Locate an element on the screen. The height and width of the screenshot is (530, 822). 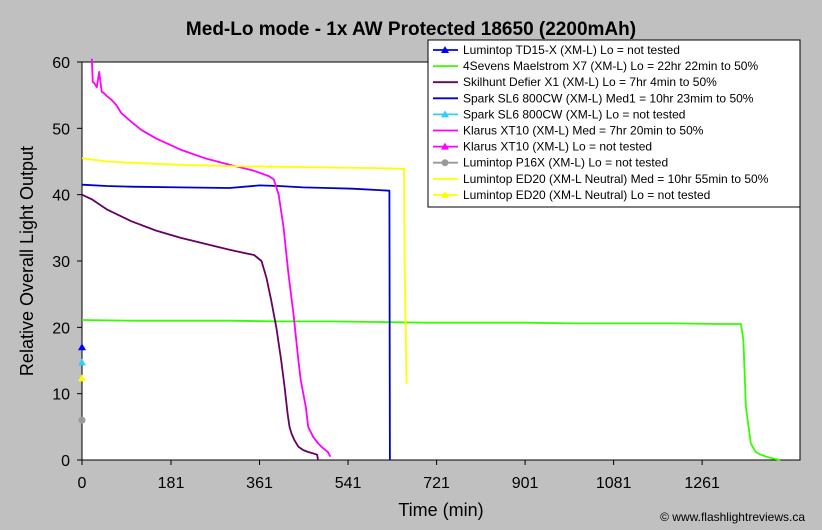
x-tick-label: 1081 is located at coordinates (614, 483).